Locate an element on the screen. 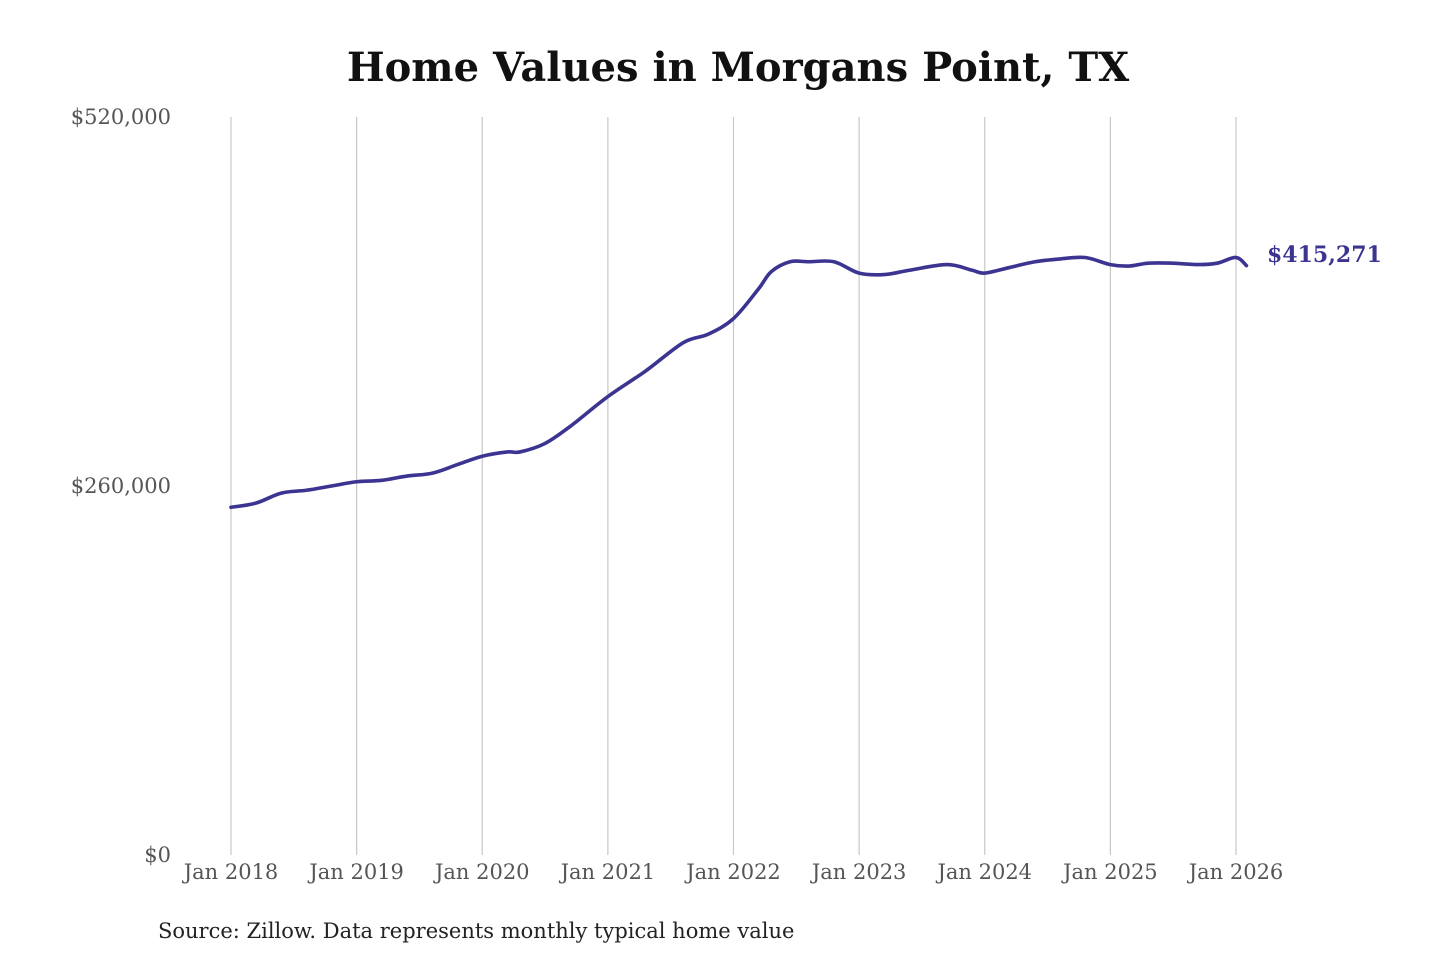 This screenshot has height=960, width=1440. y-axis-ticks: $0 $260,000 $520,000 is located at coordinates (121, 486).